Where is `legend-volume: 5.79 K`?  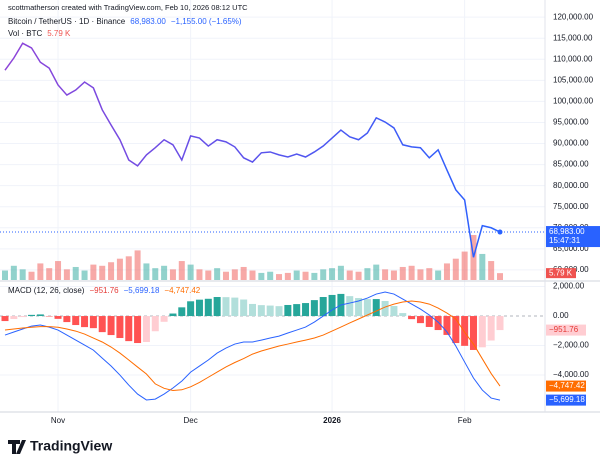
legend-volume: 5.79 K is located at coordinates (59, 33).